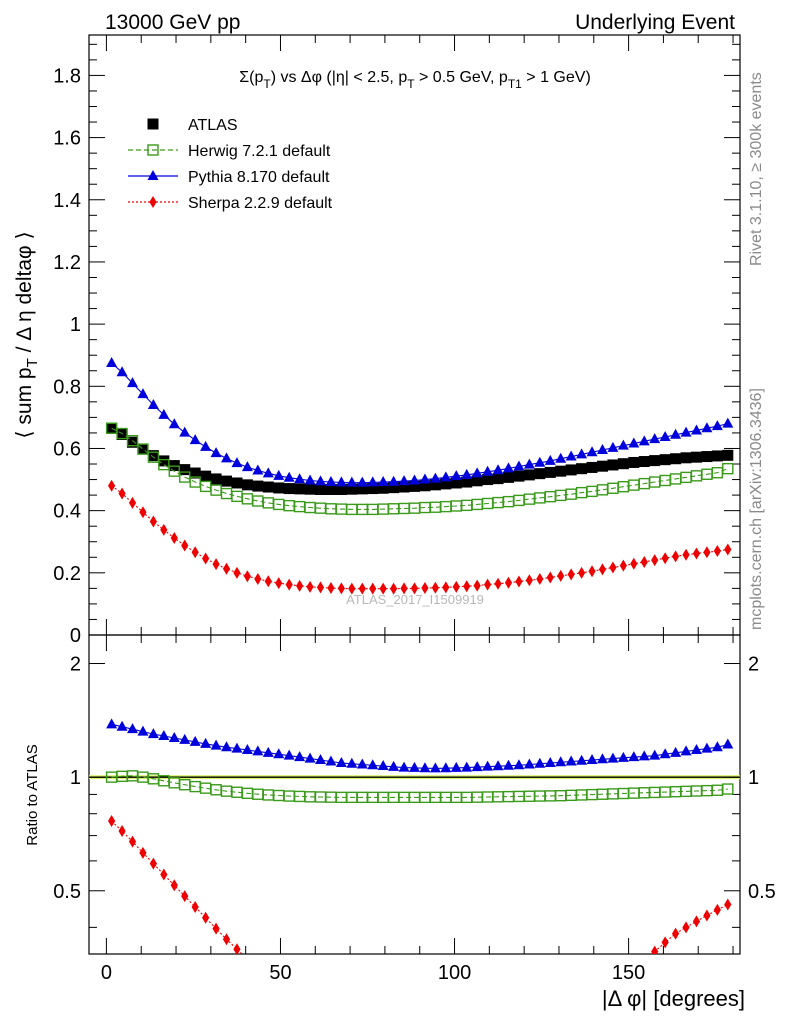  I want to click on ratio-tick-label-left: 2, so click(75, 665).